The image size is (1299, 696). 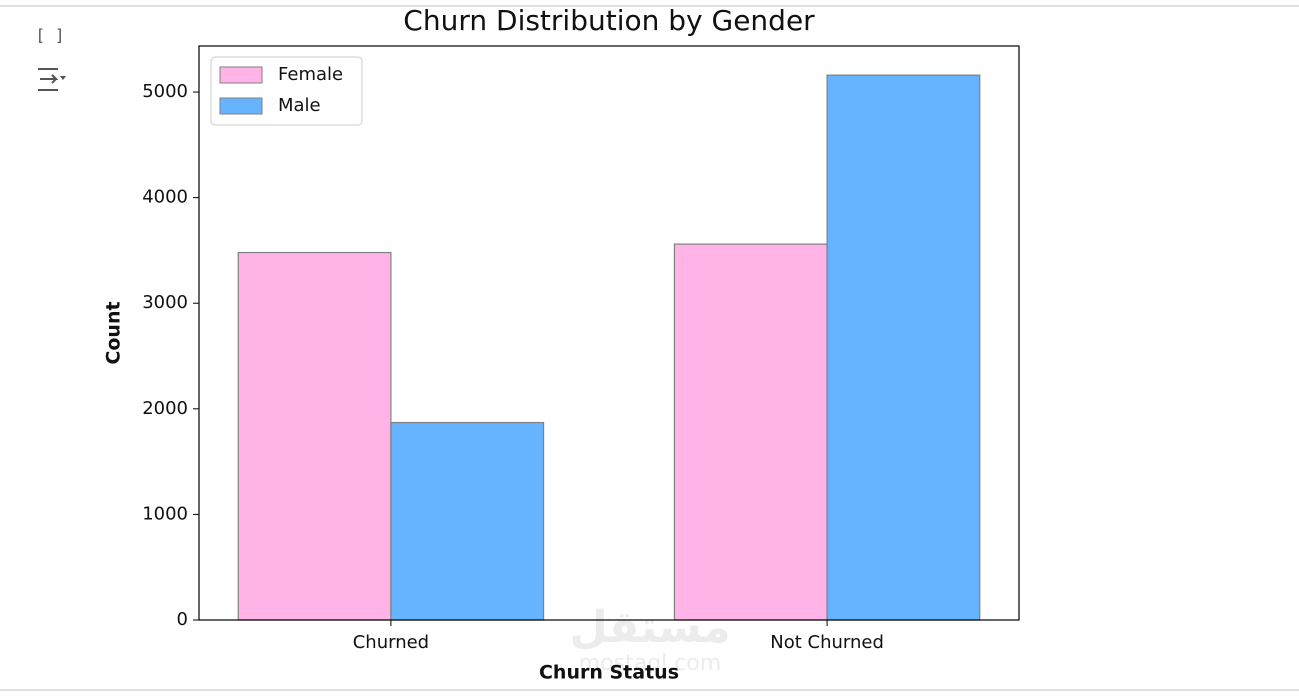 I want to click on x-tick-label: Churned, so click(x=391, y=642).